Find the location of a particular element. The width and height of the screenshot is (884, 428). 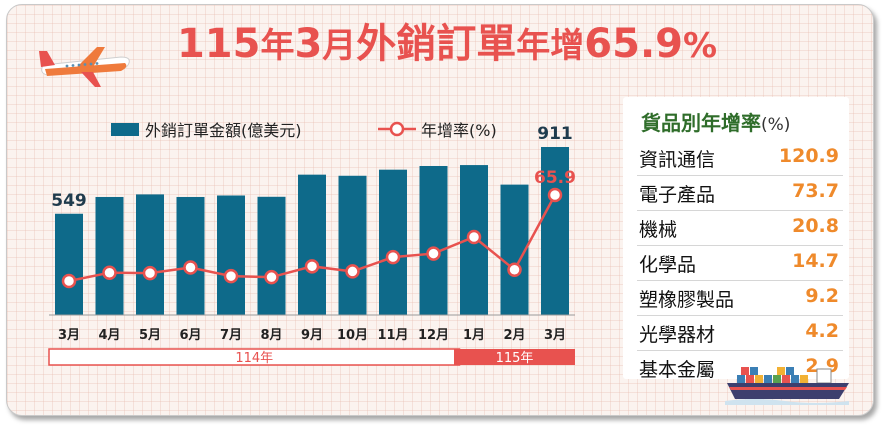

x-tick-label: 9月 is located at coordinates (312, 335).